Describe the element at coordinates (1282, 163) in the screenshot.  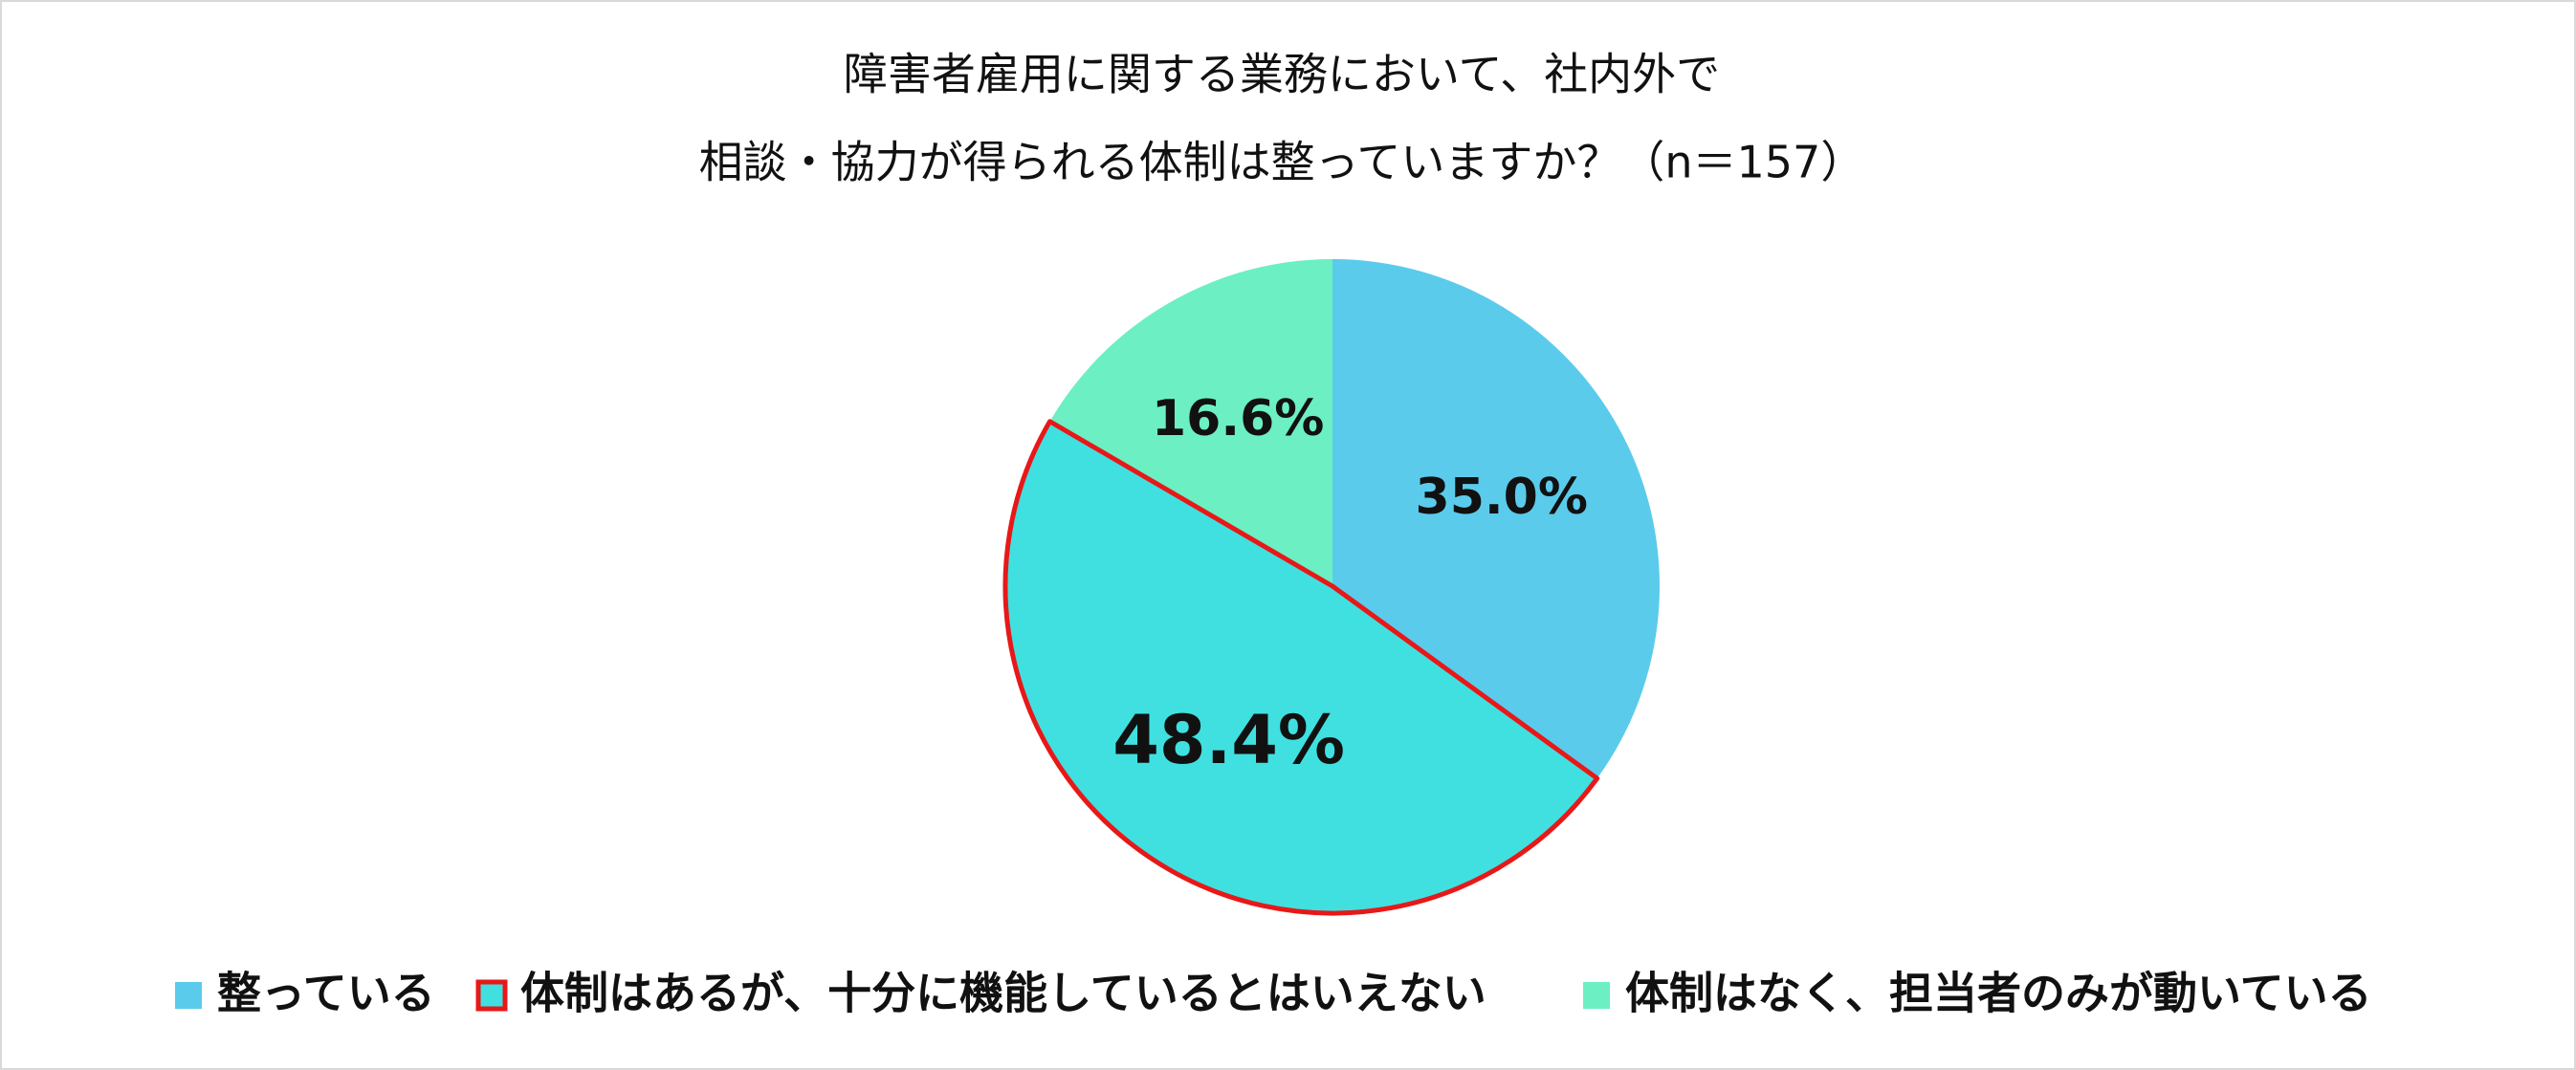
I see `chart-title: 相談・協力が得られる体制は整っていますか？（n＝157）` at that location.